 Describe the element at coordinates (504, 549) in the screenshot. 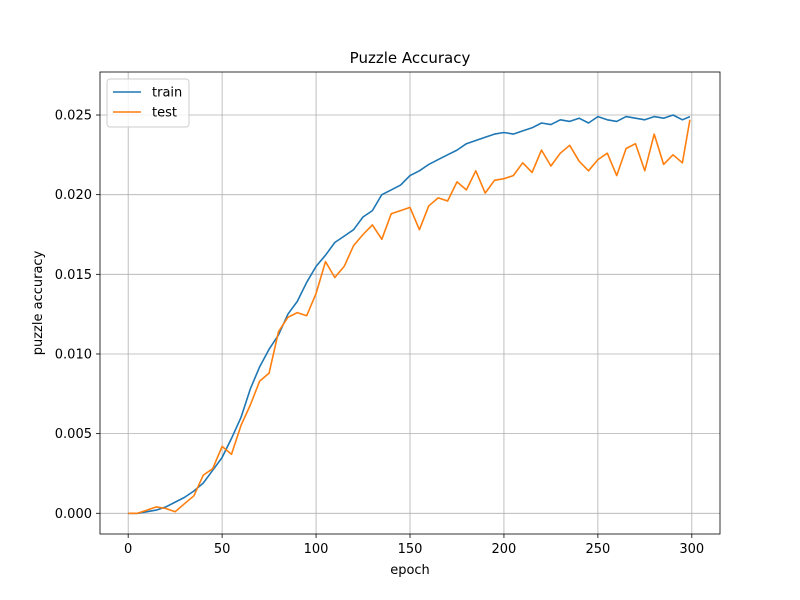

I see `x-tick-label: 200` at that location.